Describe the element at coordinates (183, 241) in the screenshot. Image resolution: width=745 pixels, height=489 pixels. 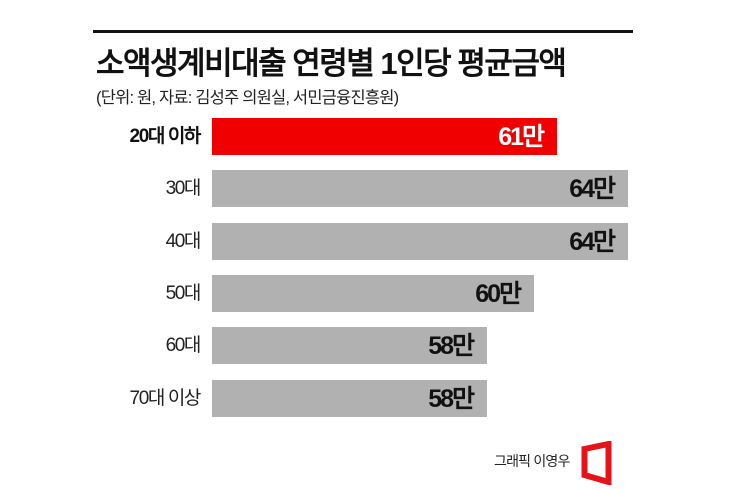
I see `category-label: 40대` at that location.